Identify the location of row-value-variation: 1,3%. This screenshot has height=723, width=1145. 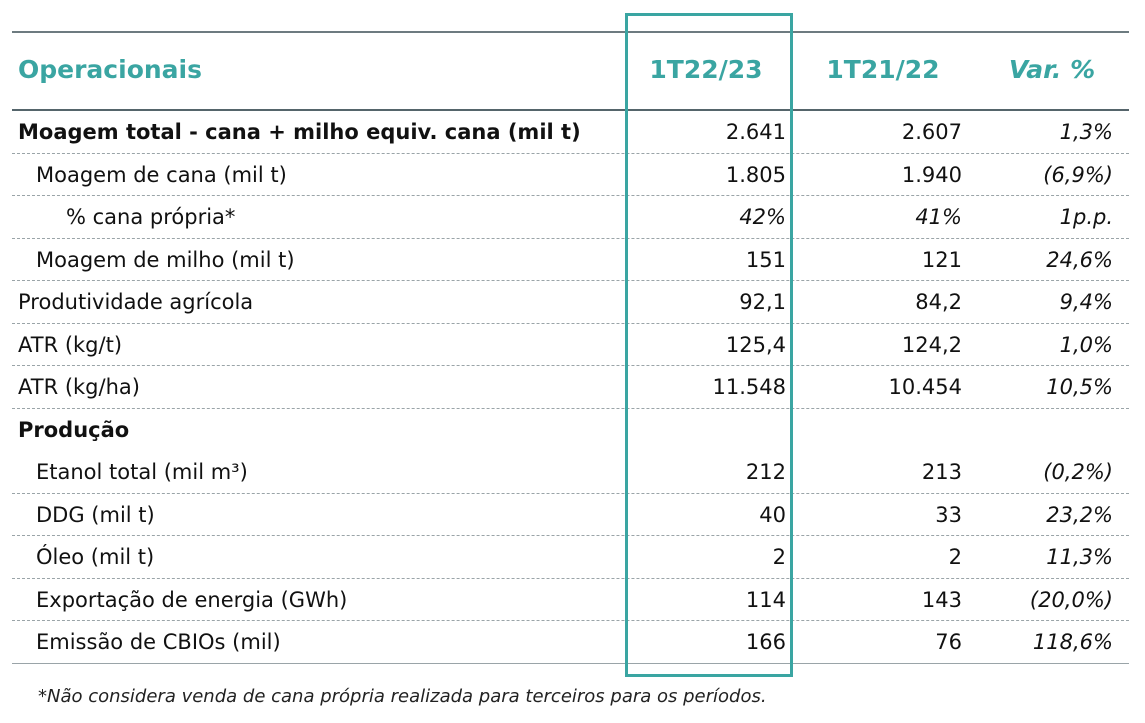
(1086, 132).